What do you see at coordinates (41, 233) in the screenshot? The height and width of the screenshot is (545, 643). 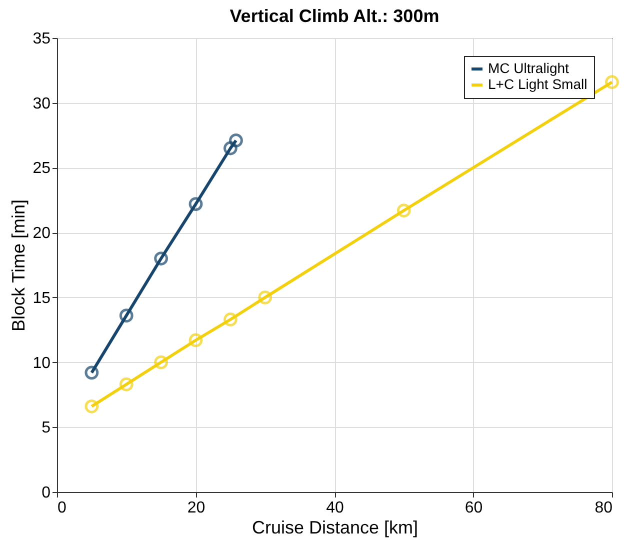 I see `y-tick-label: 20` at bounding box center [41, 233].